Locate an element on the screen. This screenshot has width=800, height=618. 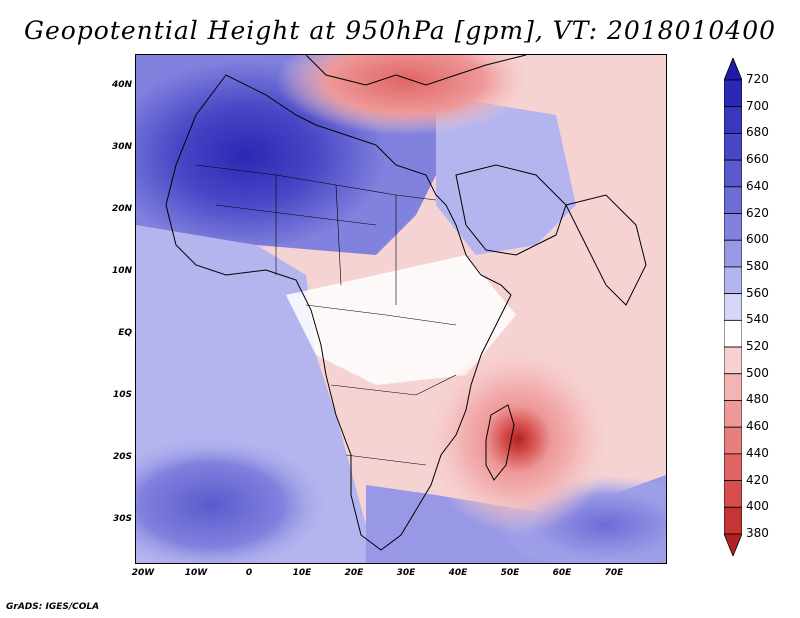
lat-label-20n: 20N is located at coordinates (121, 209).